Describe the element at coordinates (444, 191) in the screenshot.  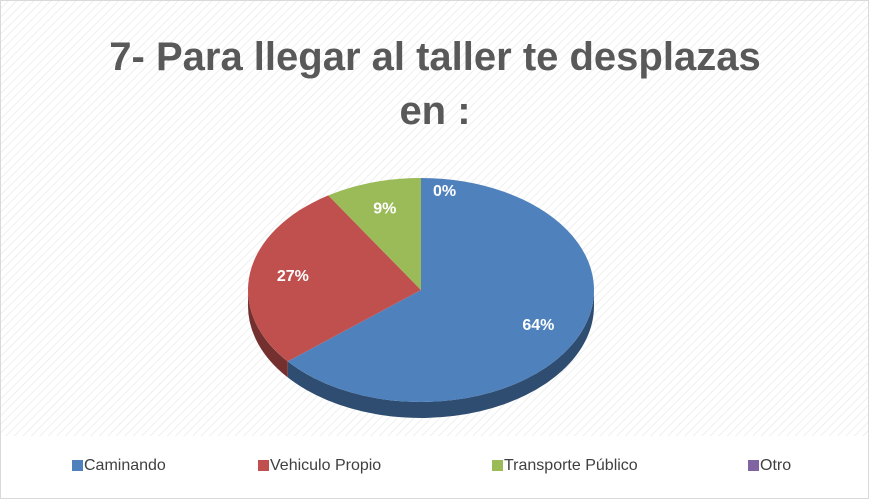
I see `value-label: 0%` at that location.